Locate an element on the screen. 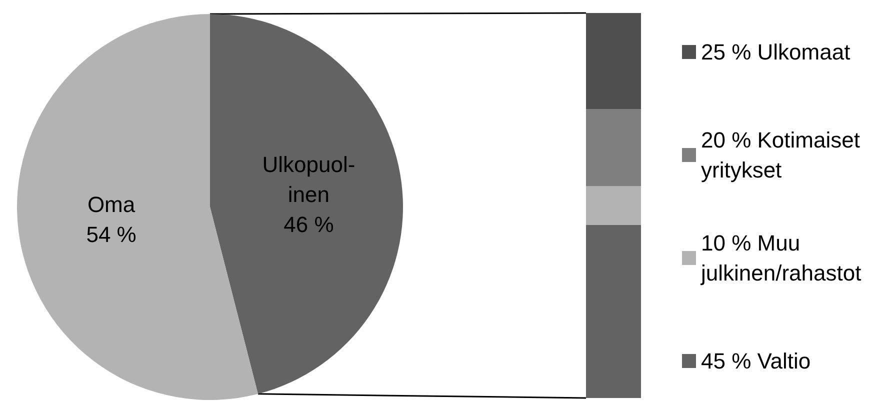  data-label: 54 % is located at coordinates (111, 234).